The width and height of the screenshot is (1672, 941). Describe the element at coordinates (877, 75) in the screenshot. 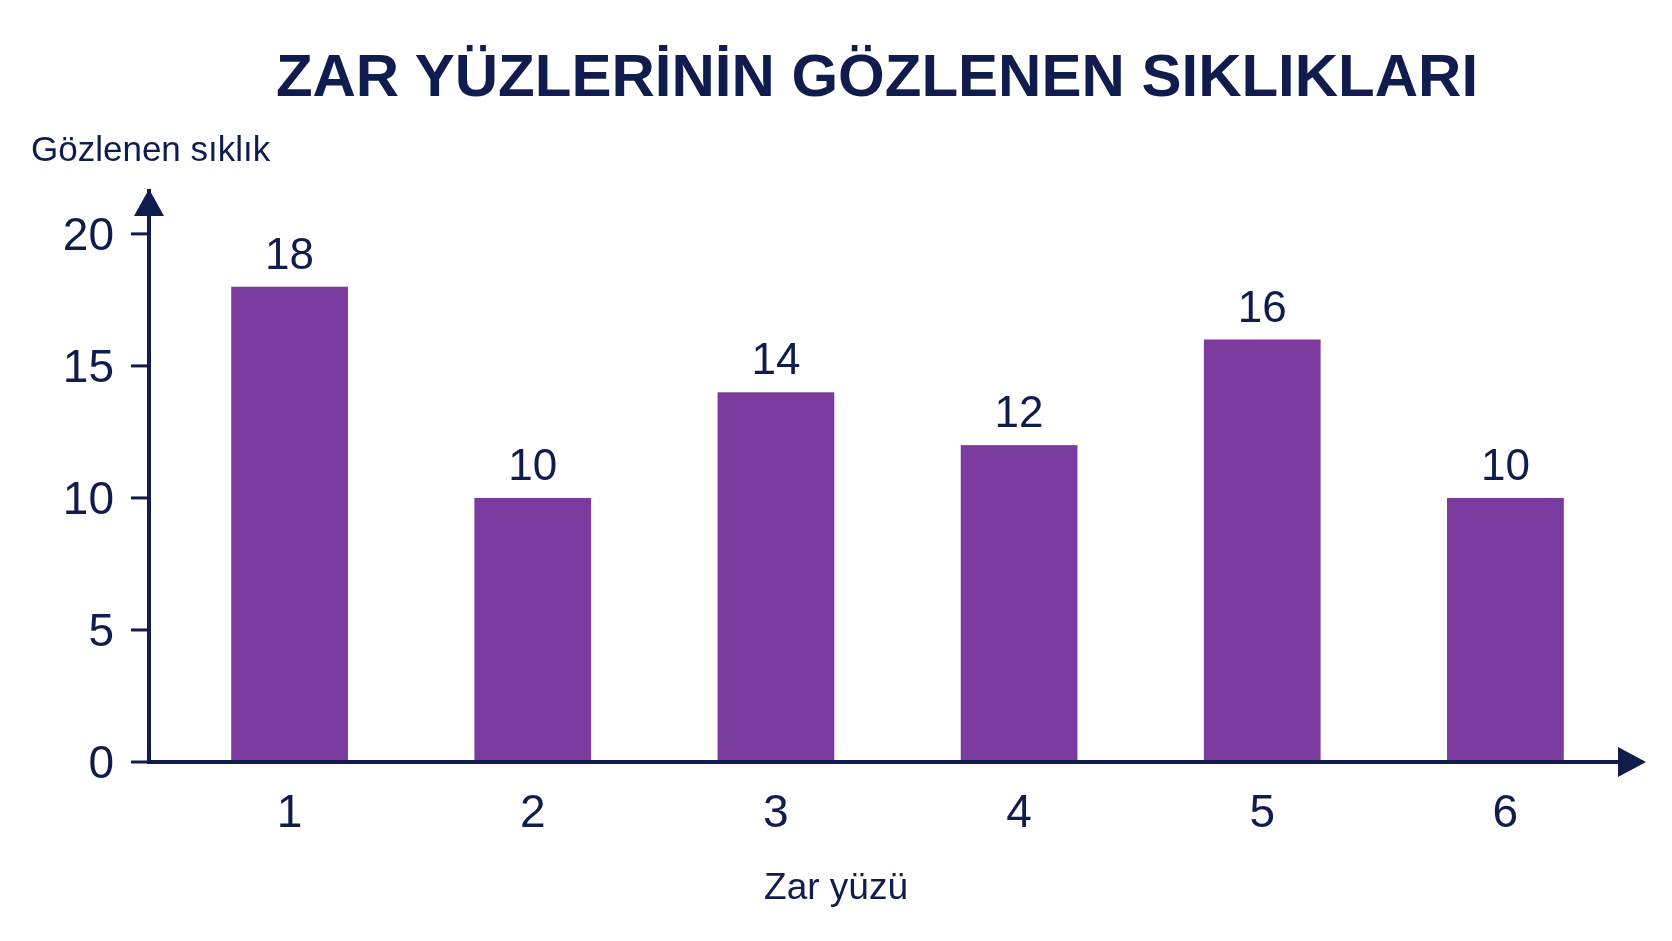

I see `chart-title: ZAR YÜZLERİNİN GÖZLENEN SIKLIKLARI` at that location.